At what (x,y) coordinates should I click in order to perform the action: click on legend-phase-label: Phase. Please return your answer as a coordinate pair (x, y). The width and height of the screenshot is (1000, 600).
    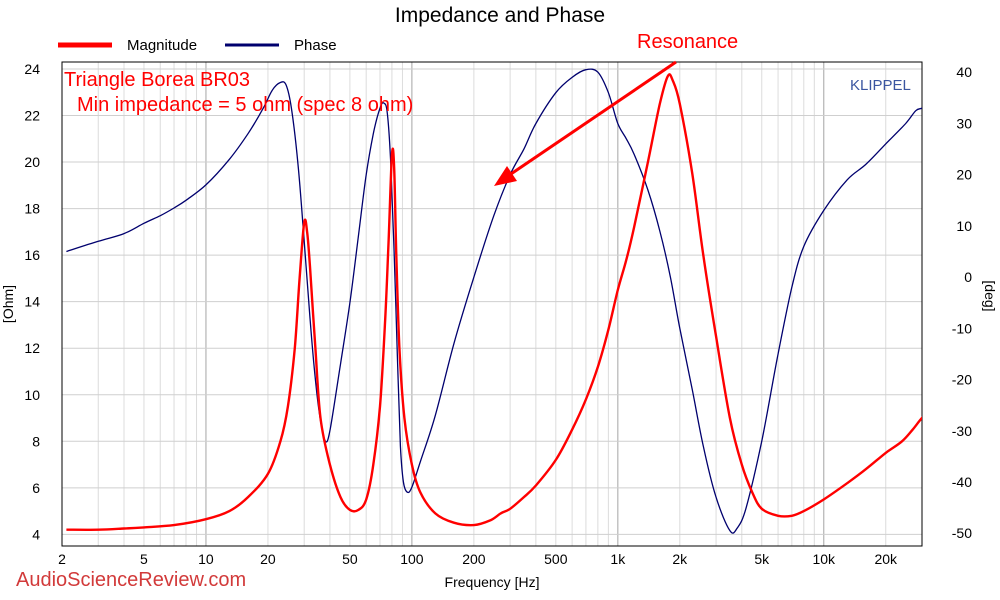
    Looking at the image, I should click on (315, 45).